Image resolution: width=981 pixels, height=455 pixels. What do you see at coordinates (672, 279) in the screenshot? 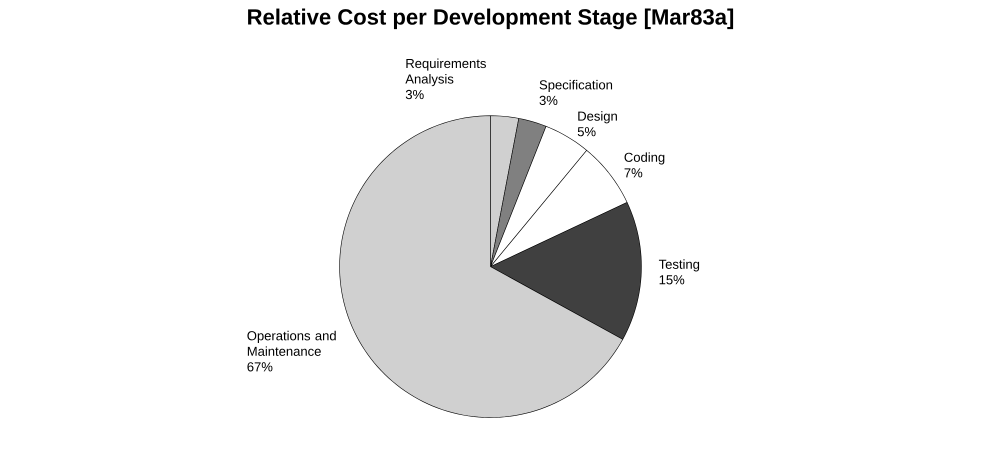
I see `data-label: 15%` at bounding box center [672, 279].